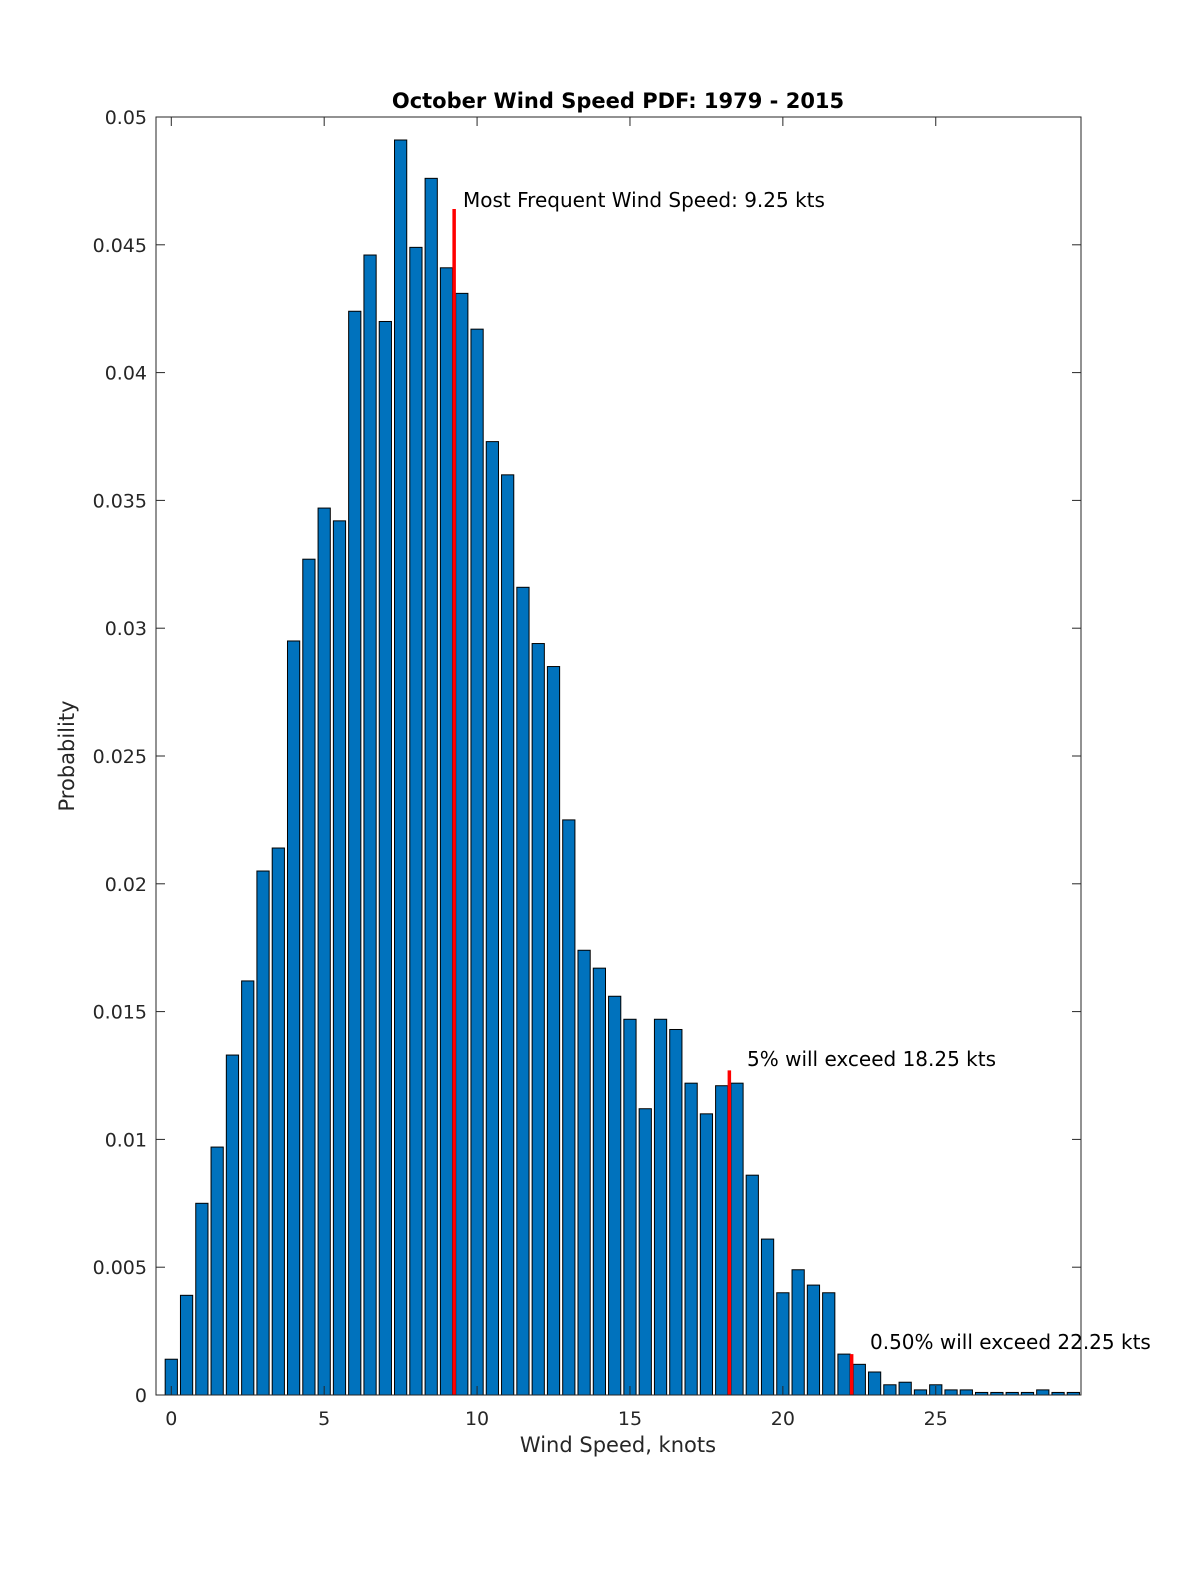 This screenshot has height=1579, width=1200. Describe the element at coordinates (829, 1344) in the screenshot. I see `bar-21.5` at that location.